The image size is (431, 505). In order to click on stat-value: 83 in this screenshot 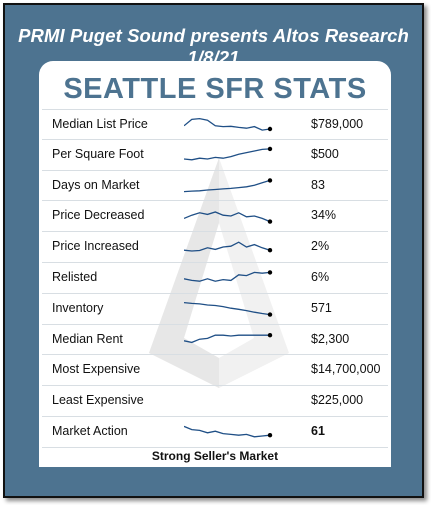, I will do `click(318, 184)`.